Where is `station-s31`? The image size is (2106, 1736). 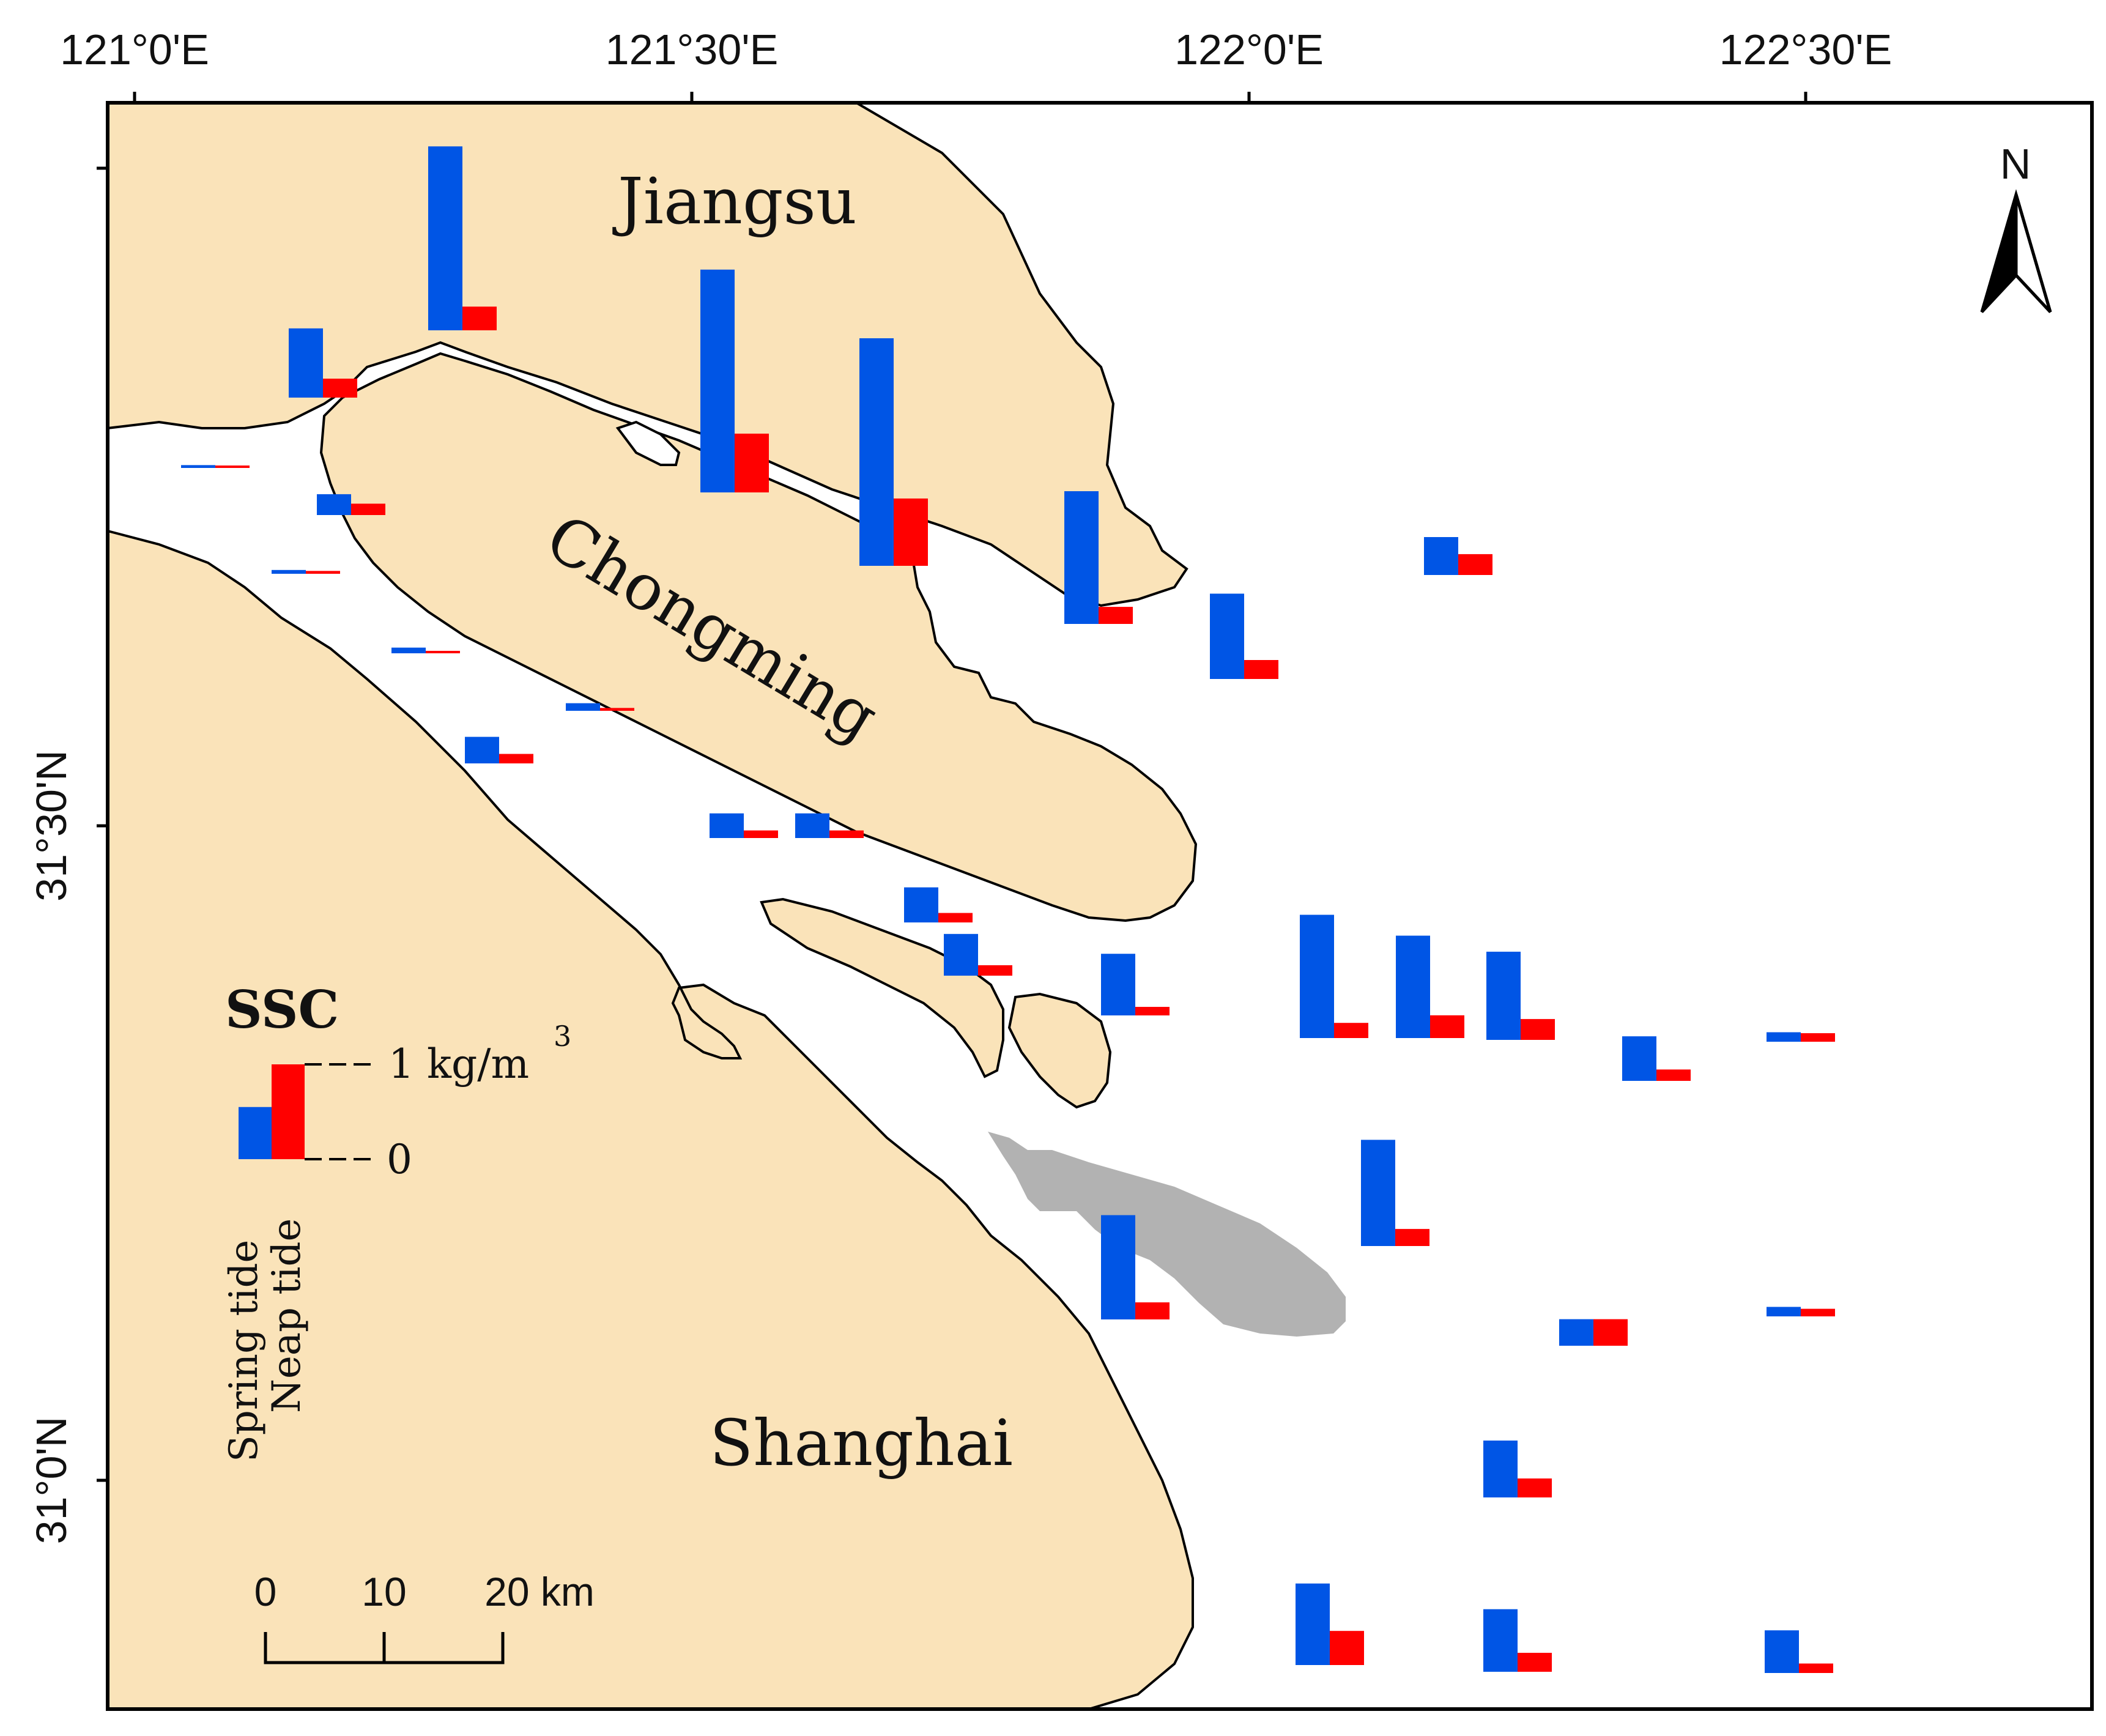
station-s31 is located at coordinates (1799, 1651).